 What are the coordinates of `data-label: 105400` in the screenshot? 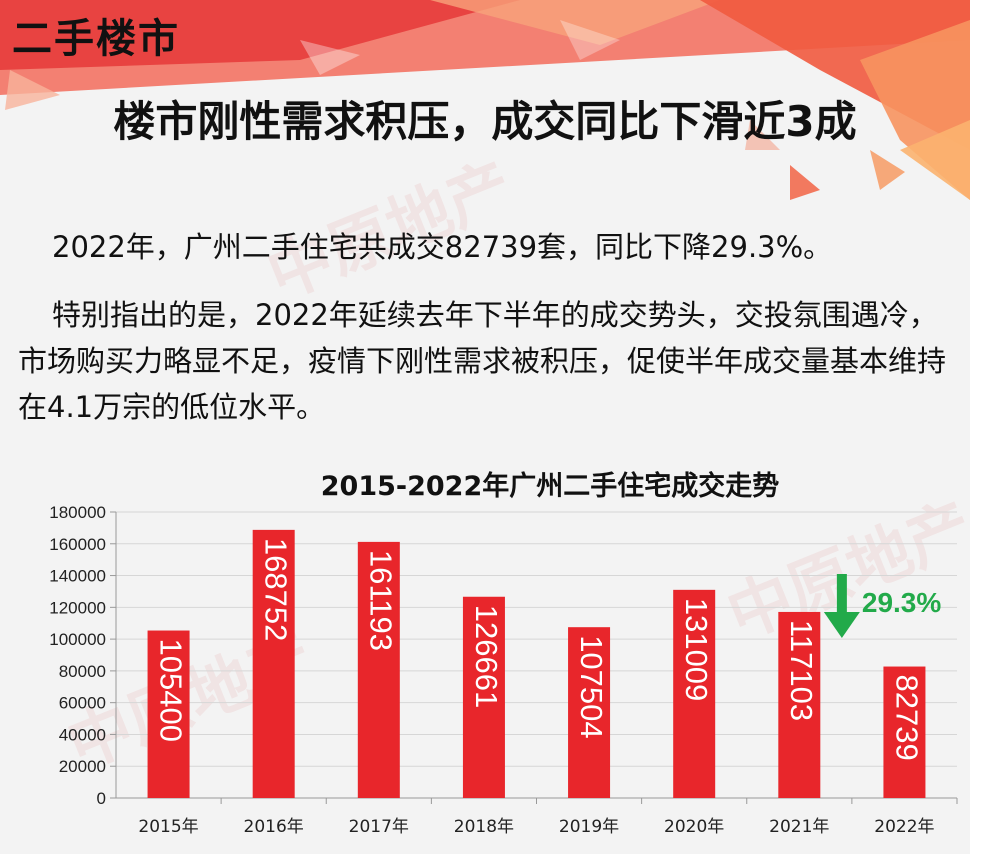 It's located at (170, 690).